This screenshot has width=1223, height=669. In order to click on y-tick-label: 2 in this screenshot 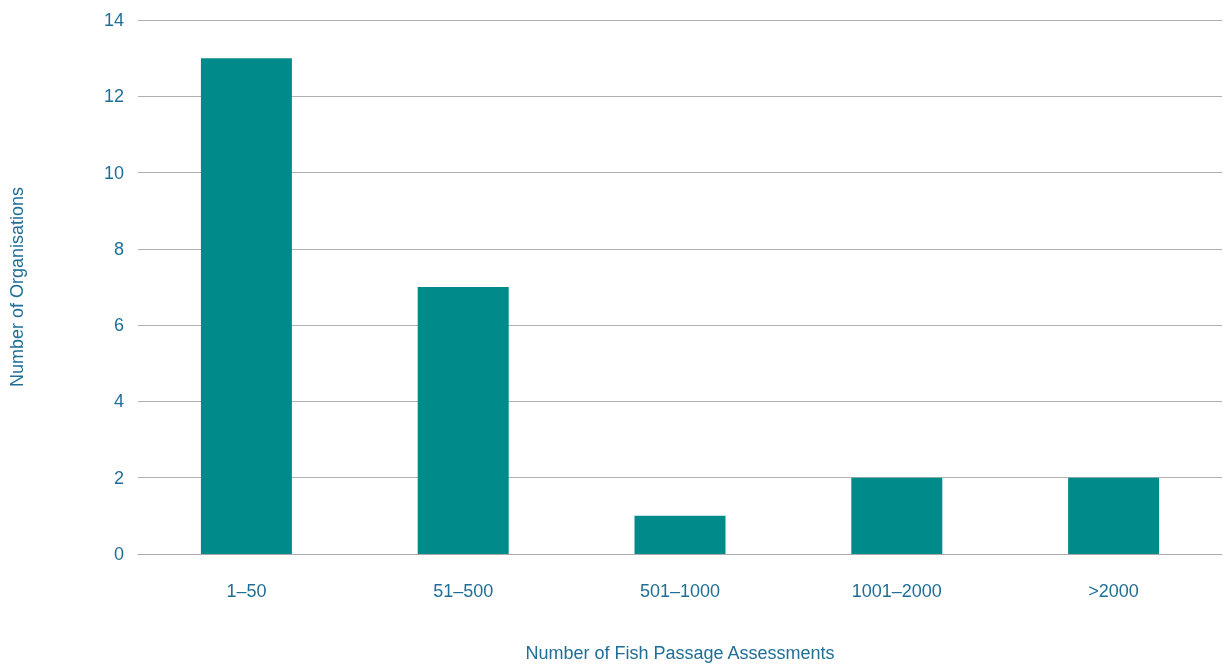, I will do `click(118, 477)`.